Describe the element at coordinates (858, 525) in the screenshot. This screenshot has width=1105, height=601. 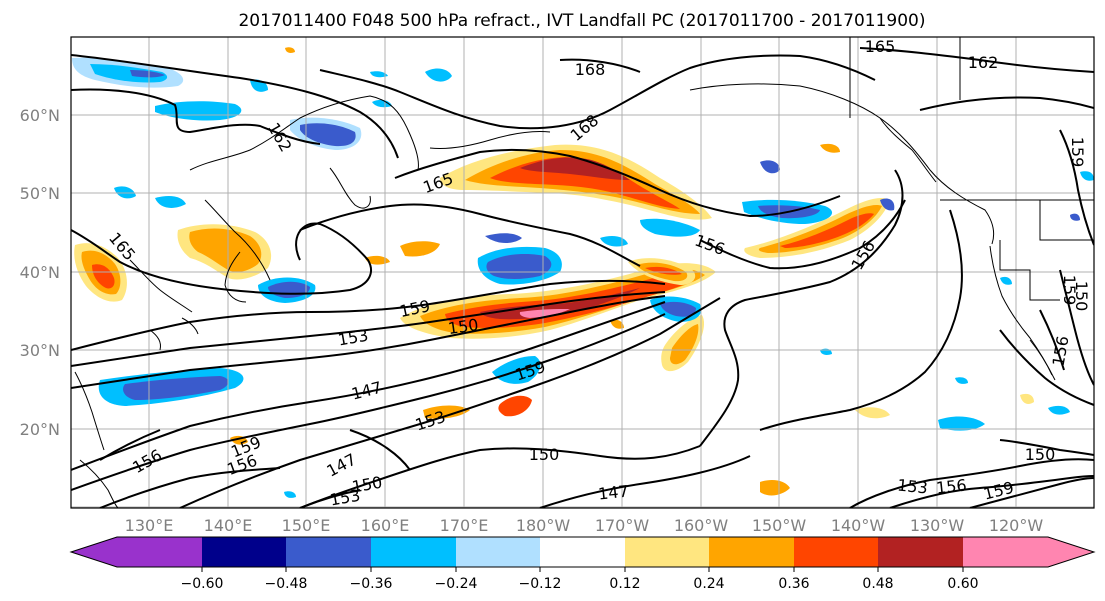
I see `lon-label: 140°W` at that location.